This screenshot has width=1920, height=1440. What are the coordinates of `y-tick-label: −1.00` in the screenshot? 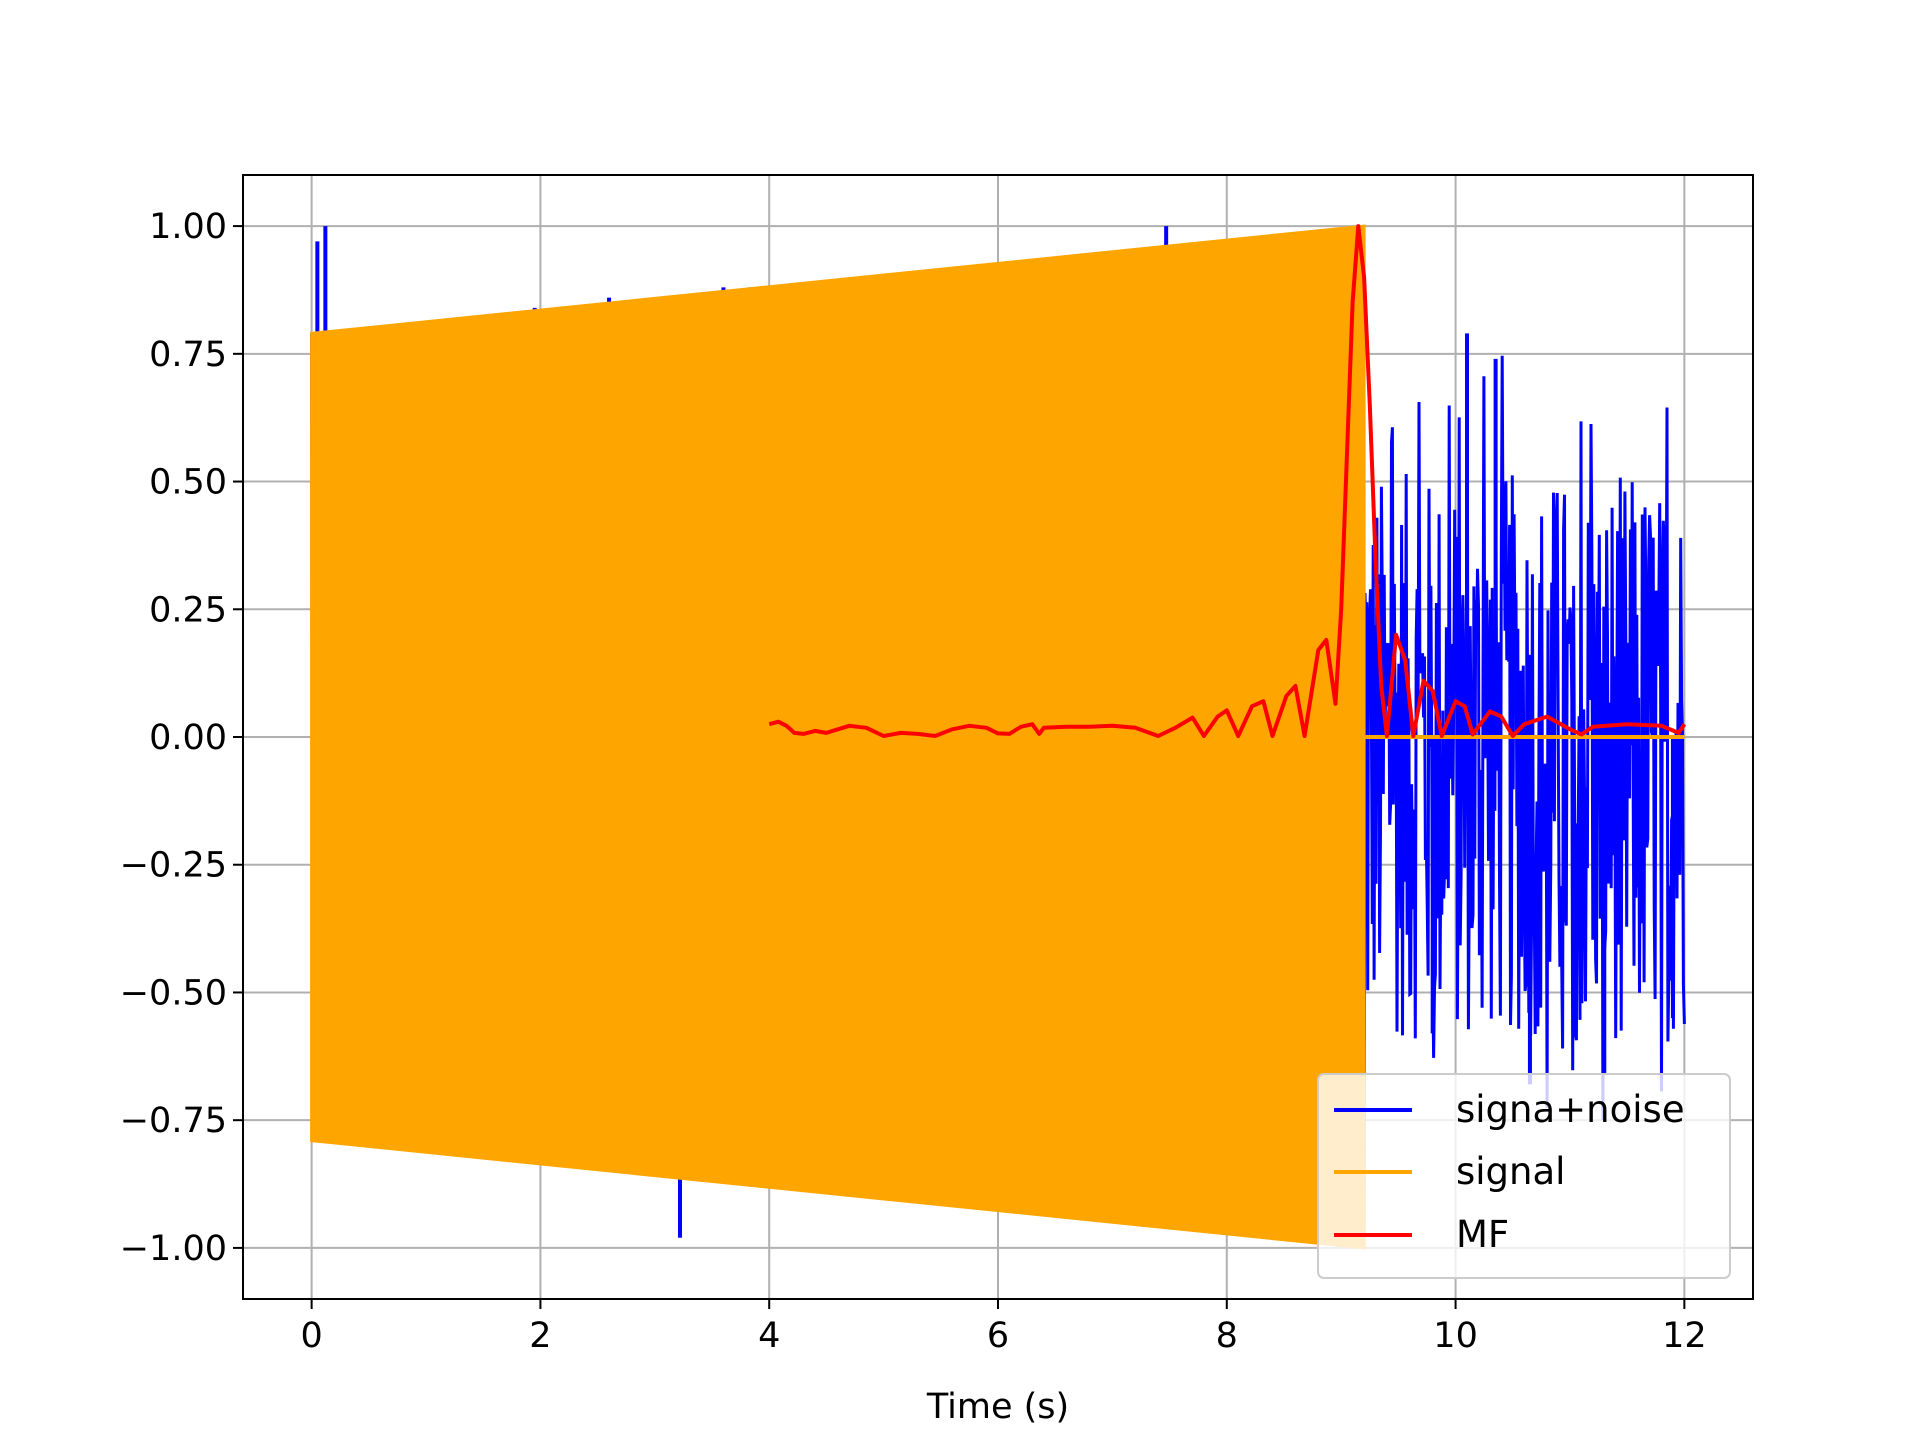 It's located at (173, 1249).